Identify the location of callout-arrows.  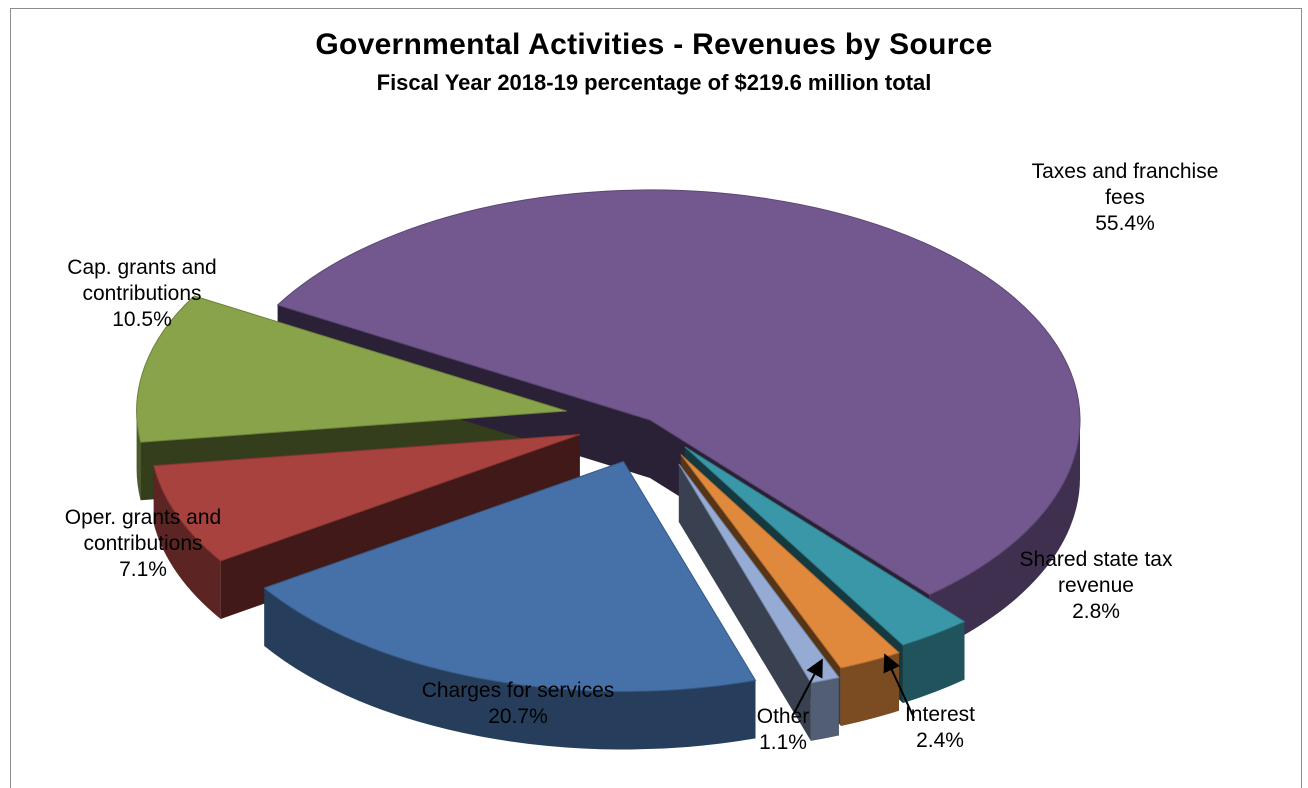
(853, 686).